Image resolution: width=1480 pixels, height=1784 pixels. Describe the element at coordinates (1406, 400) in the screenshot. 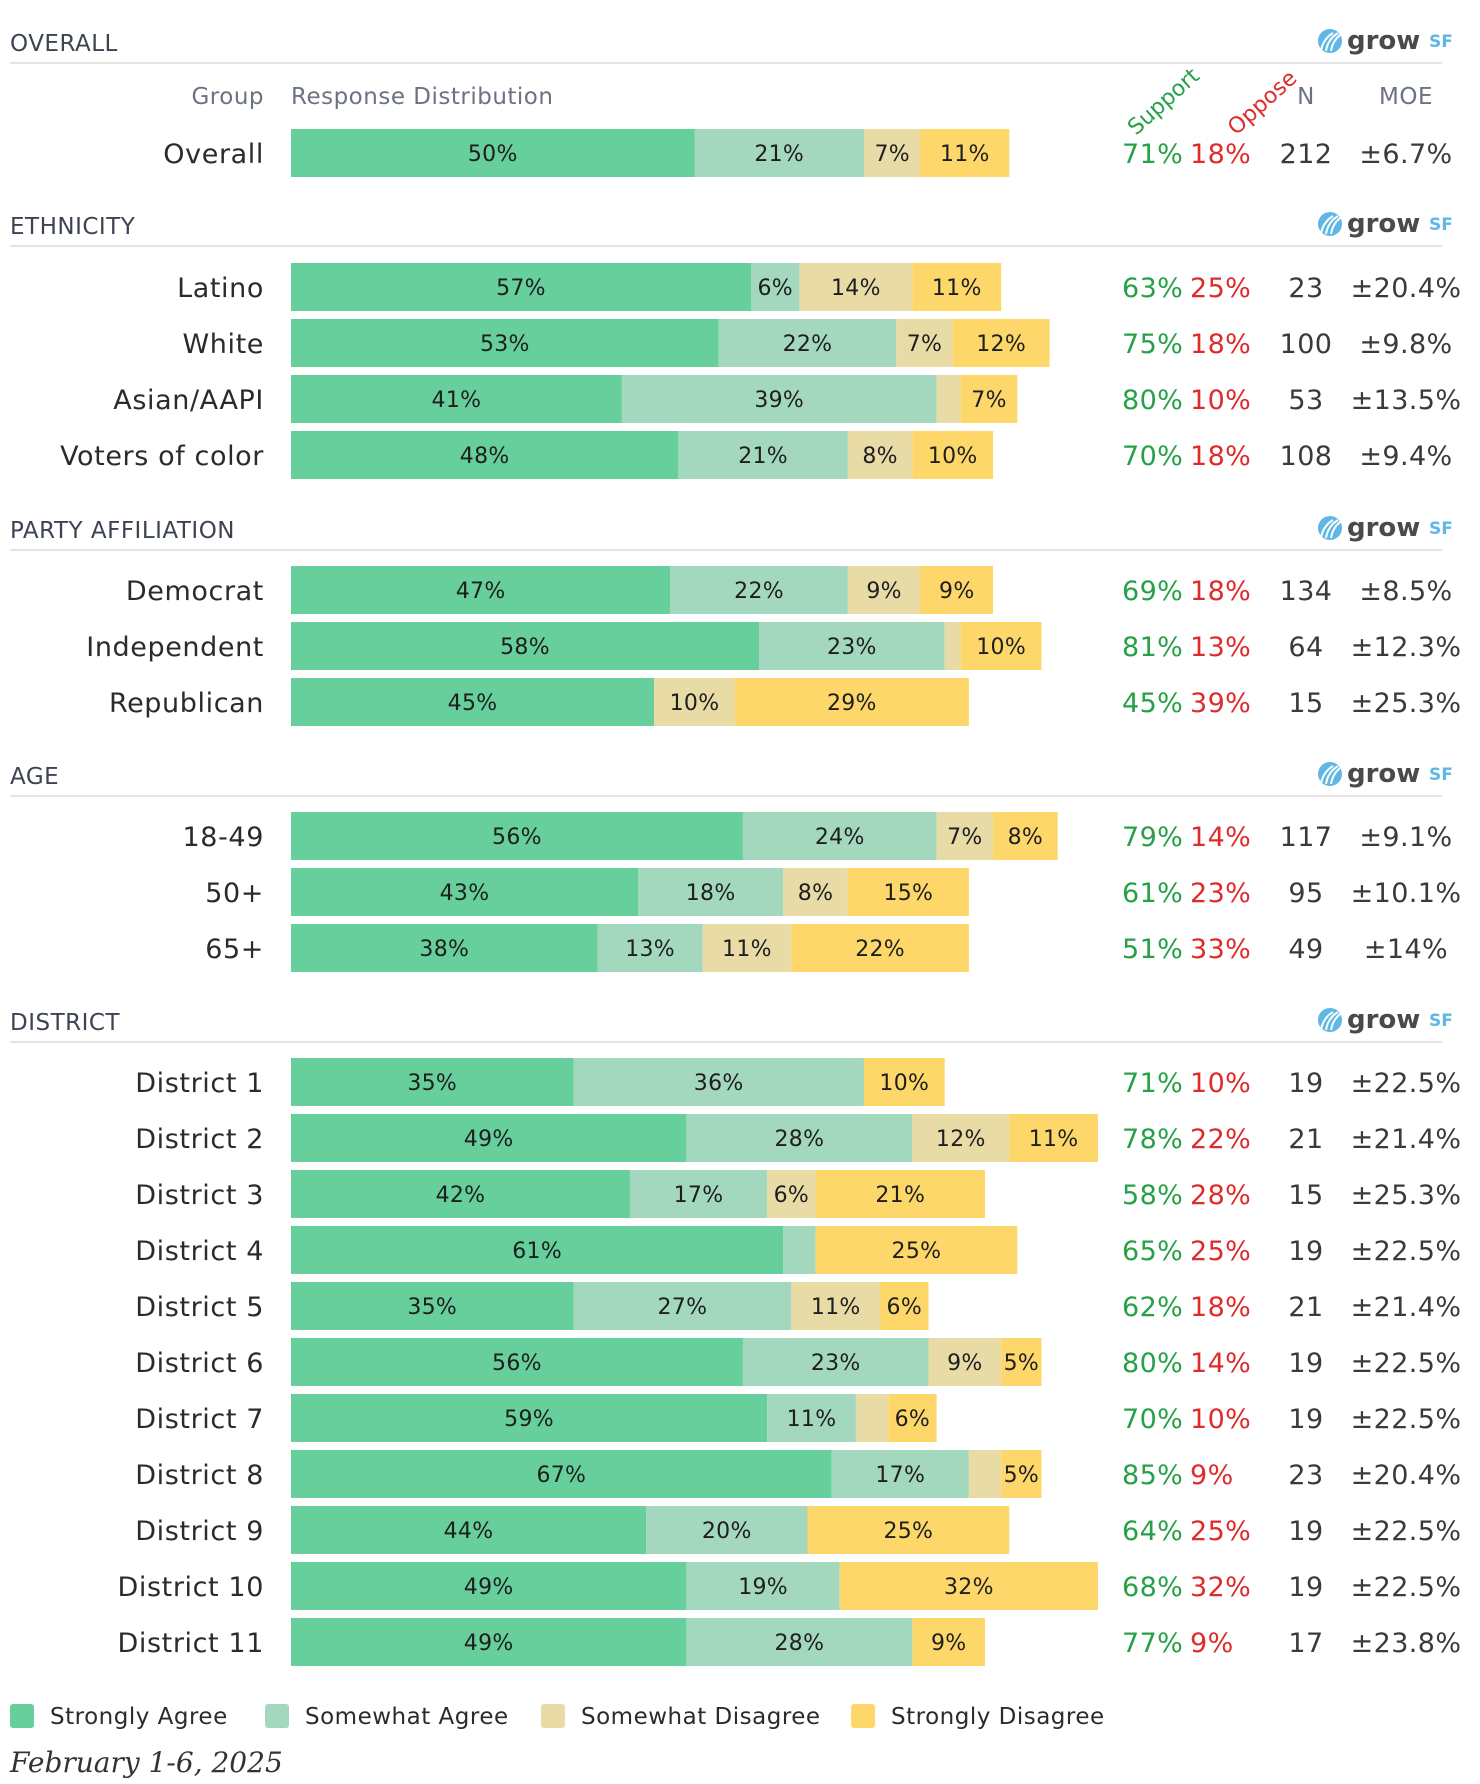

I see `moe-value: ±13.5%` at that location.